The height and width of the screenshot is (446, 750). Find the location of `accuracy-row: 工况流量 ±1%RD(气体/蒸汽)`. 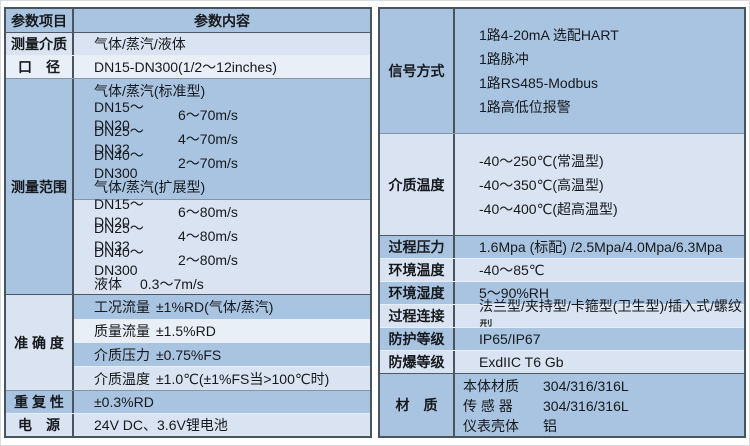

accuracy-row: 工况流量 ±1%RD(气体/蒸汽) is located at coordinates (222, 307).